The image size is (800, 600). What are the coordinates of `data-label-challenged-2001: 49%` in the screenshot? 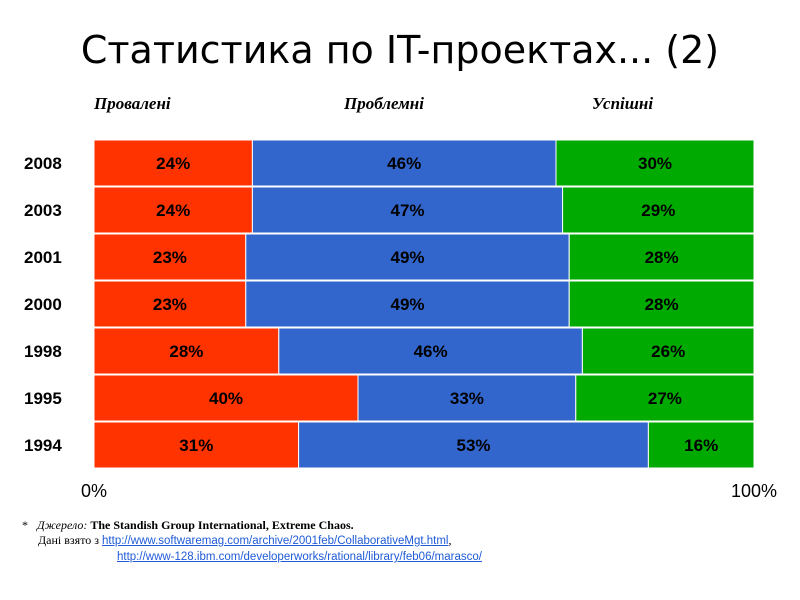 It's located at (407, 257).